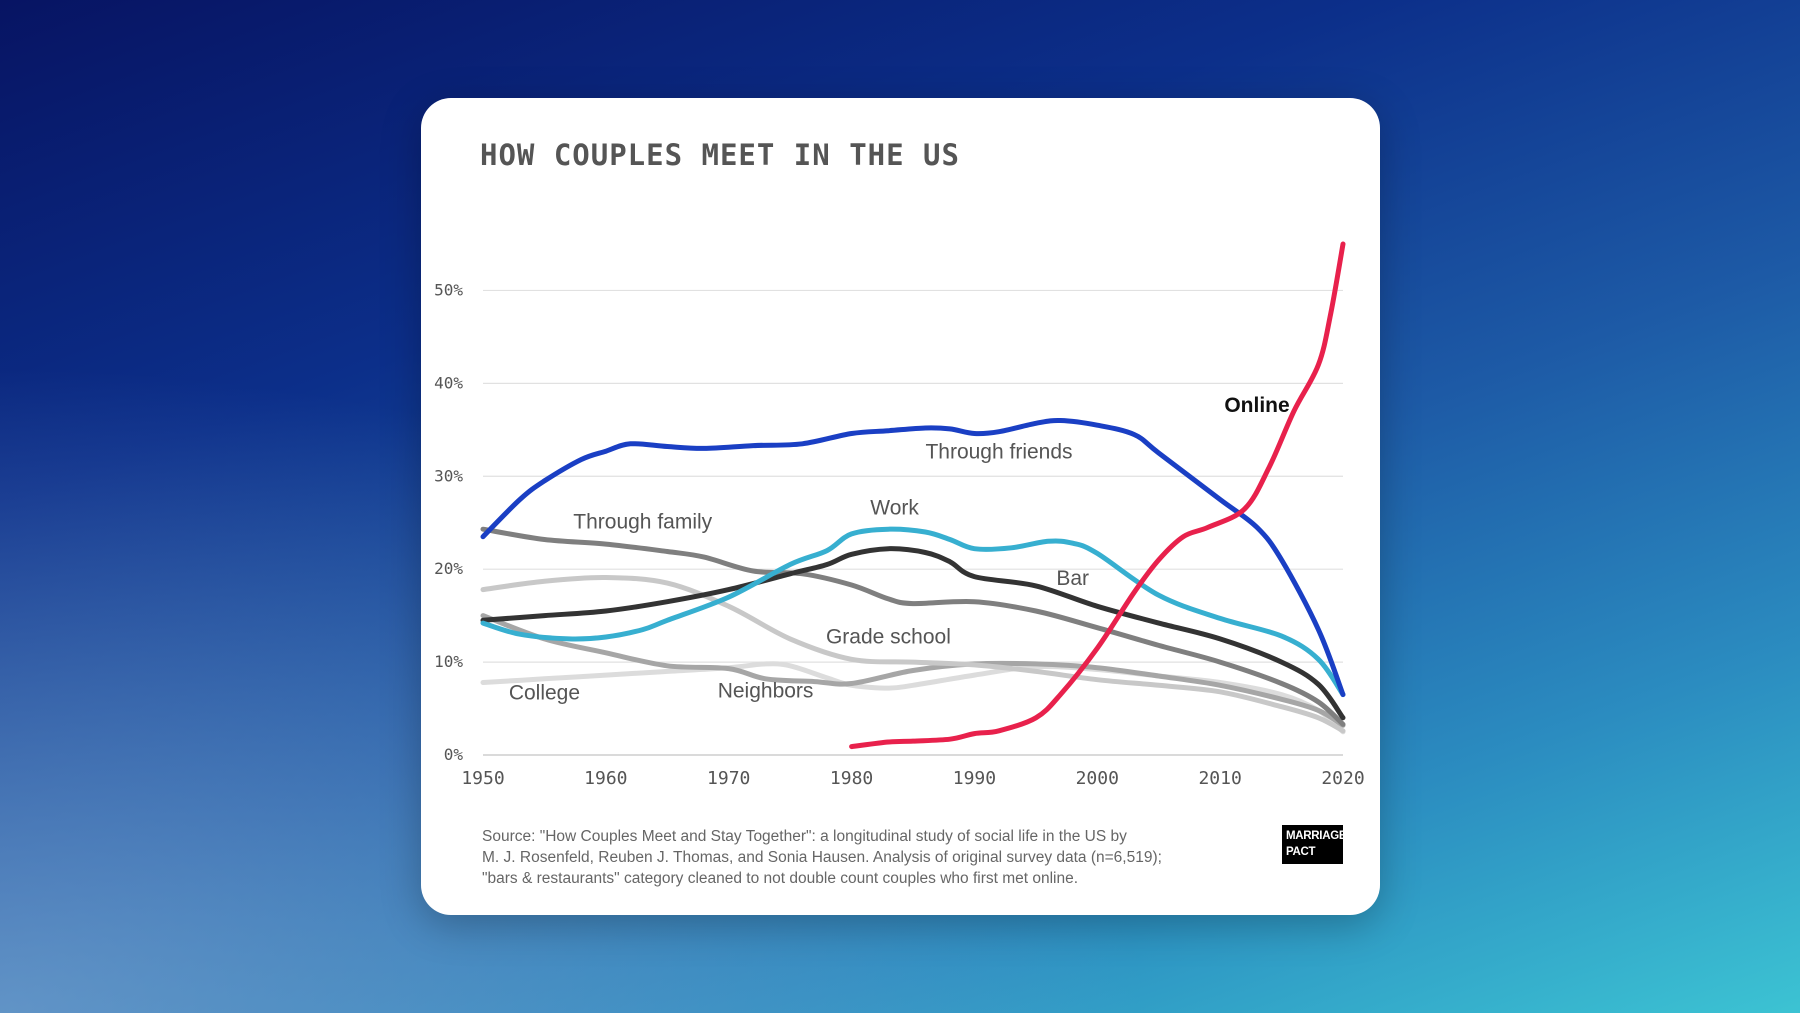  Describe the element at coordinates (1256, 405) in the screenshot. I see `series-label-online: Online` at that location.